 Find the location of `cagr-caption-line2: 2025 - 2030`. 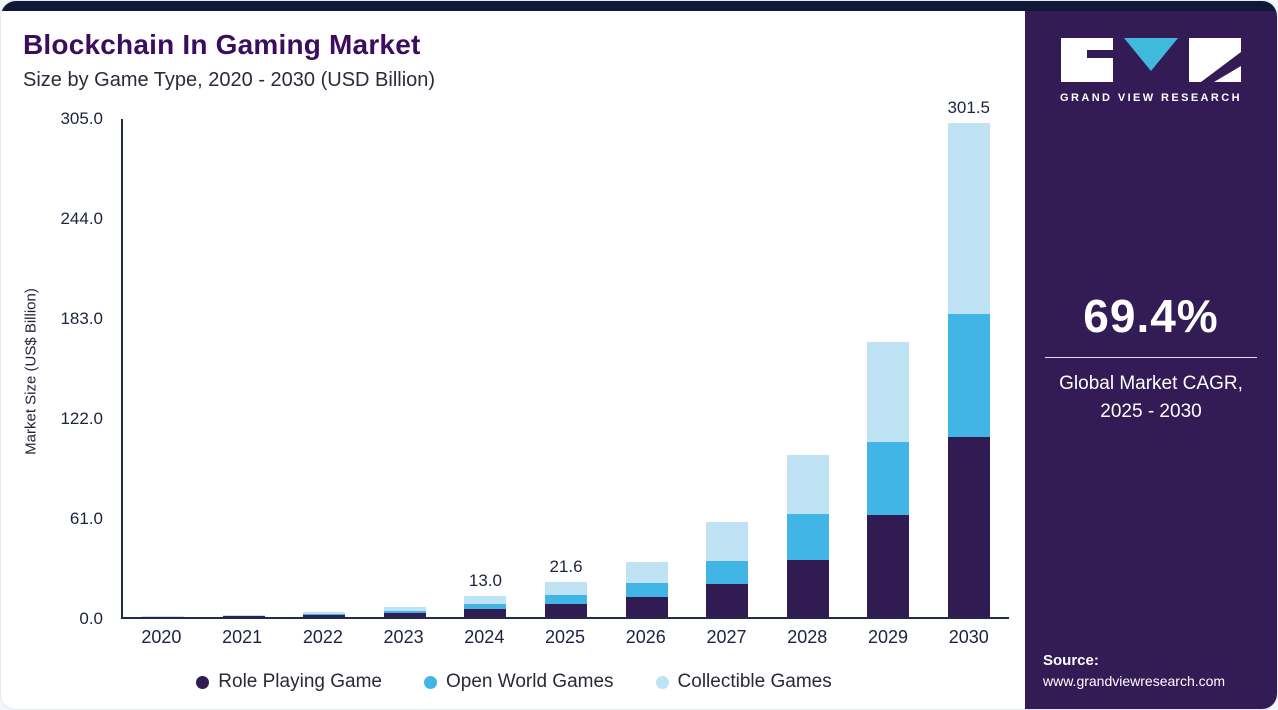

cagr-caption-line2: 2025 - 2030 is located at coordinates (1151, 411).